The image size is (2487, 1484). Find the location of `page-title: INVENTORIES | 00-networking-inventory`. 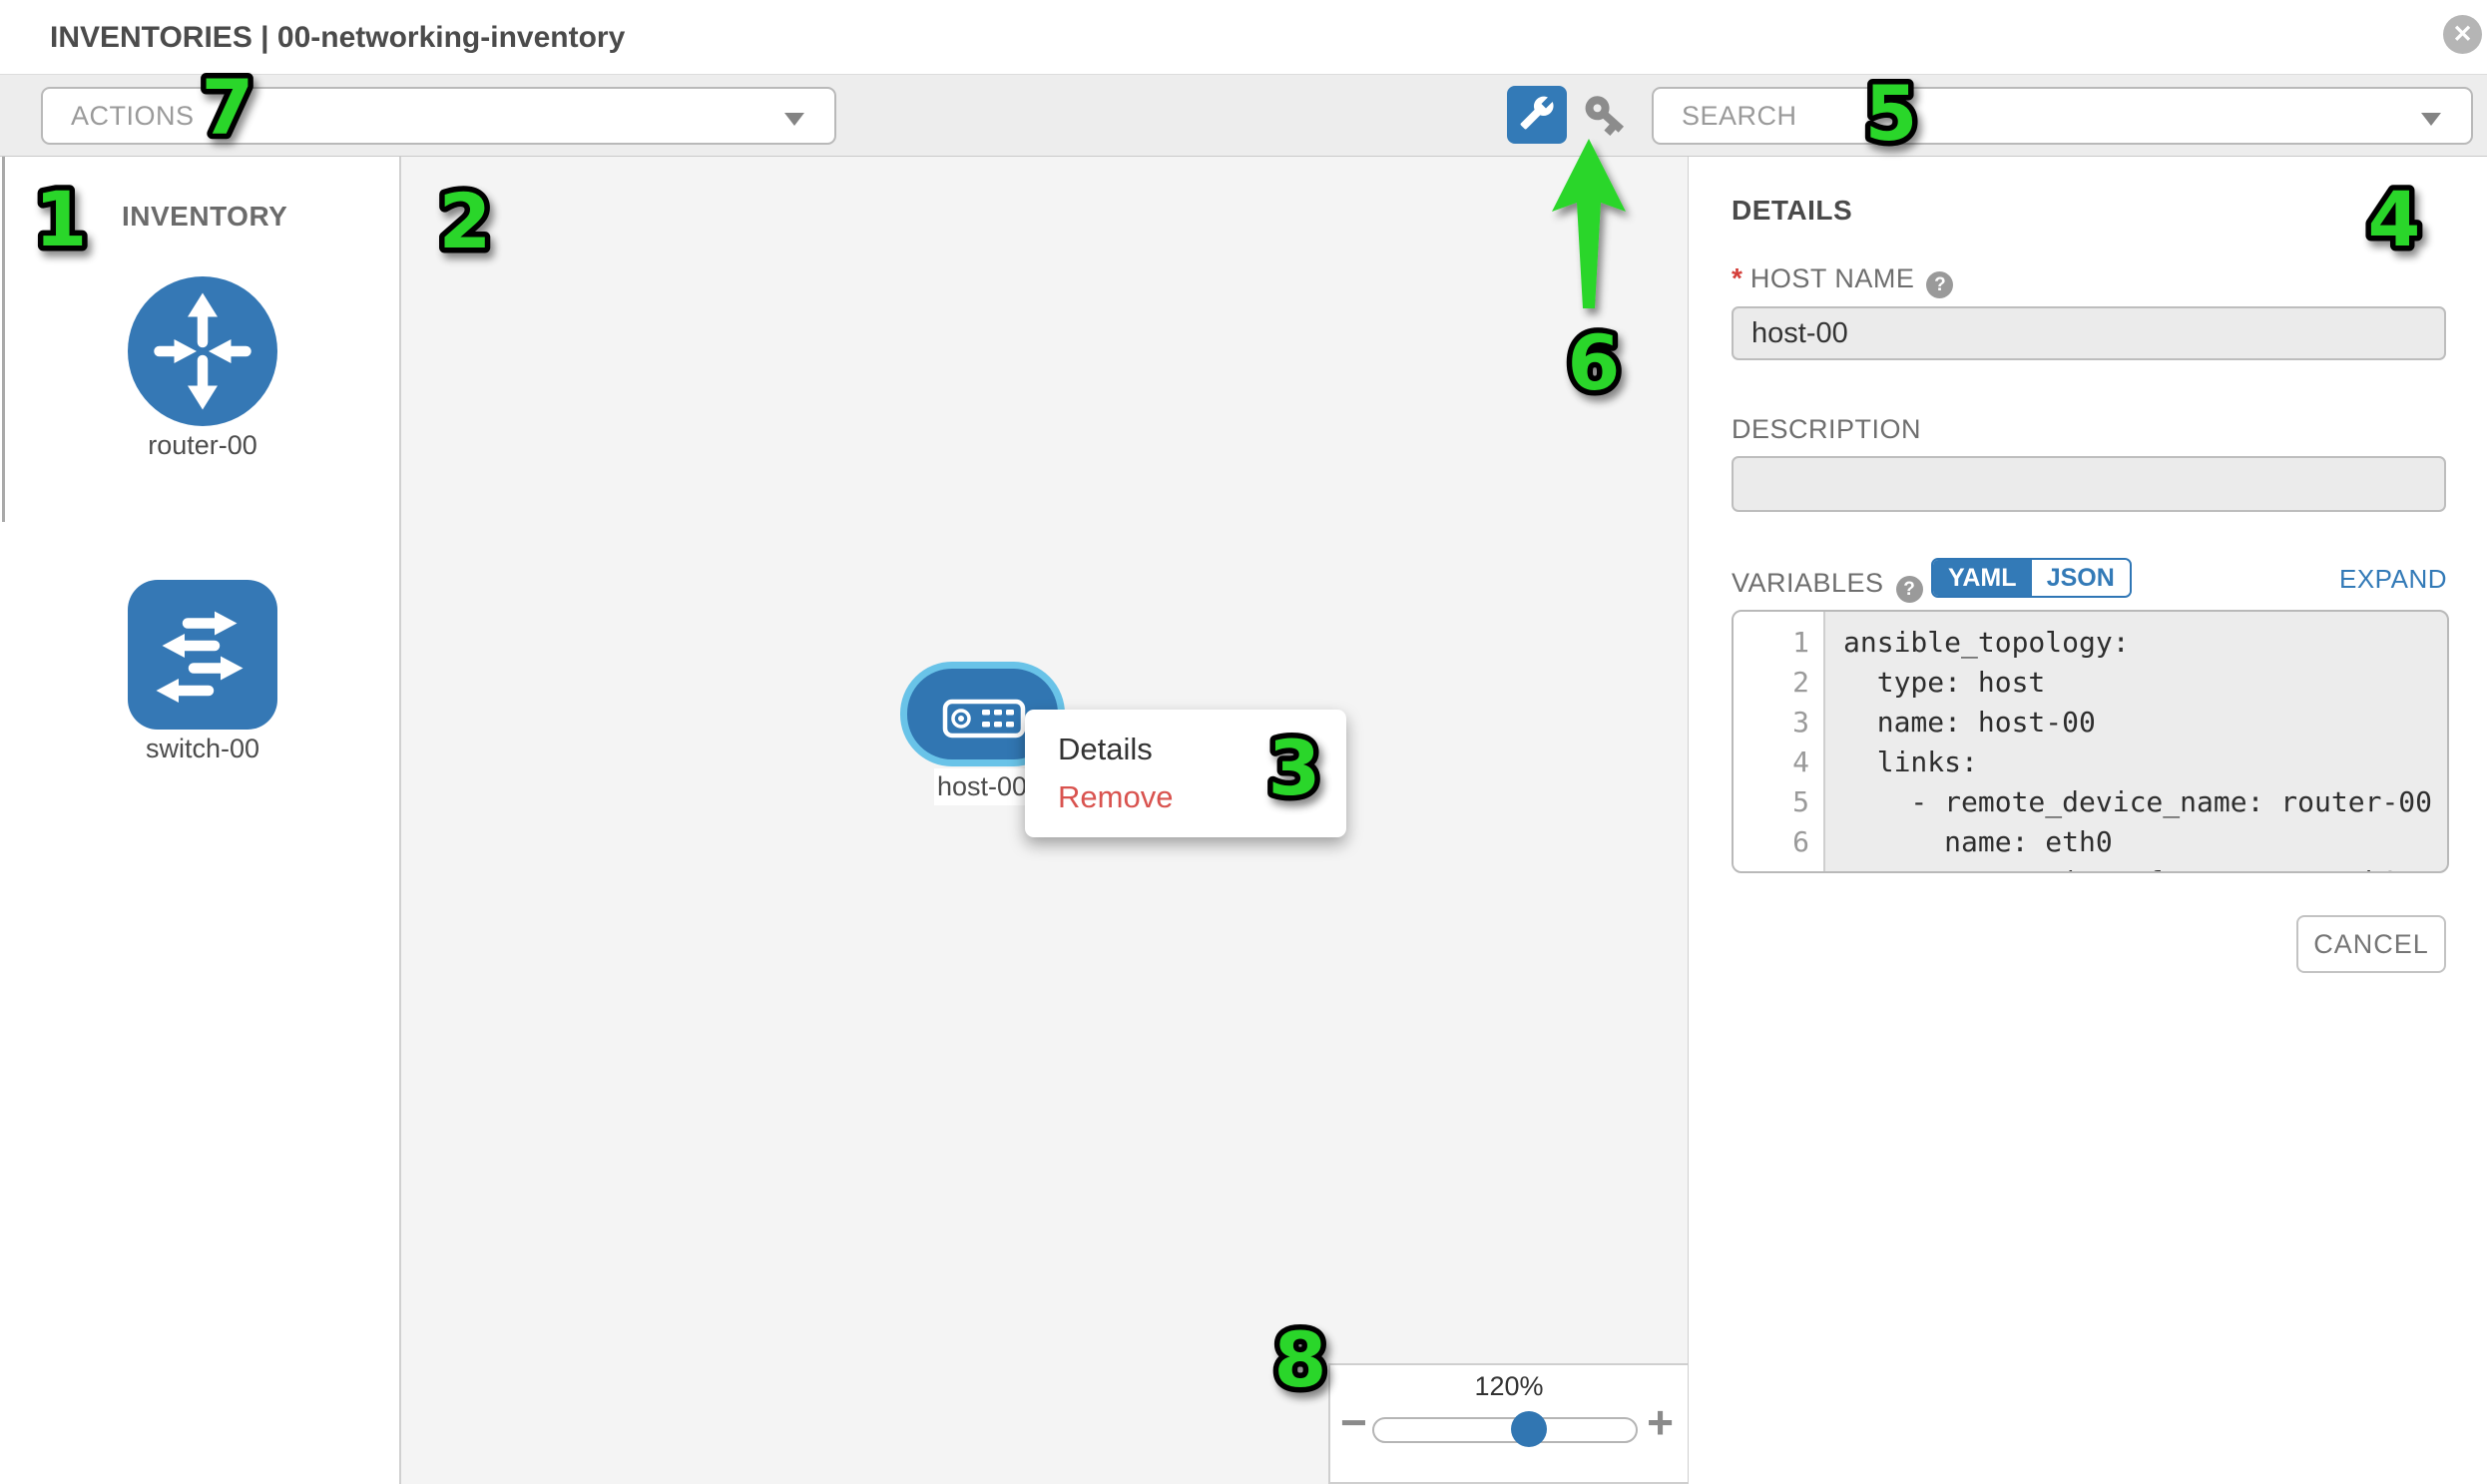

page-title: INVENTORIES | 00-networking-inventory is located at coordinates (338, 37).